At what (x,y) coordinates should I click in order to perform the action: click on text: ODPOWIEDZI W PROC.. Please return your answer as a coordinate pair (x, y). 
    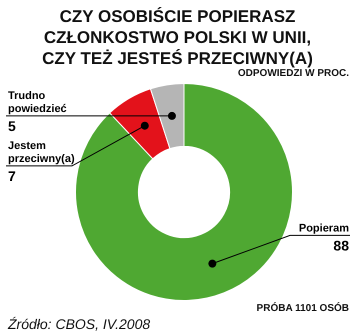
    Looking at the image, I should click on (293, 73).